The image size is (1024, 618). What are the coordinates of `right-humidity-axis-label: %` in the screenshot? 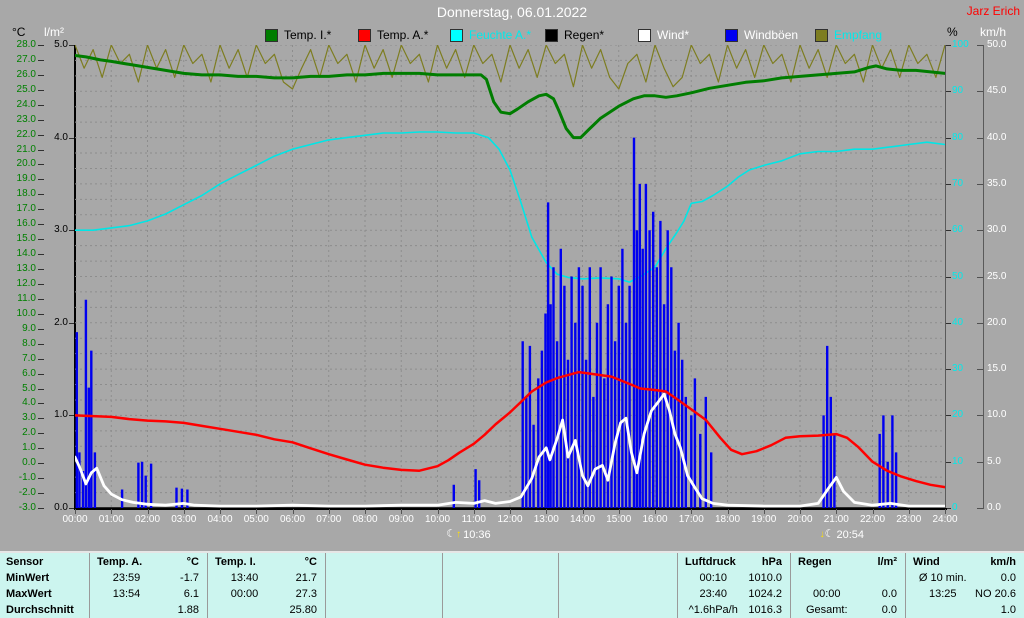 It's located at (952, 32).